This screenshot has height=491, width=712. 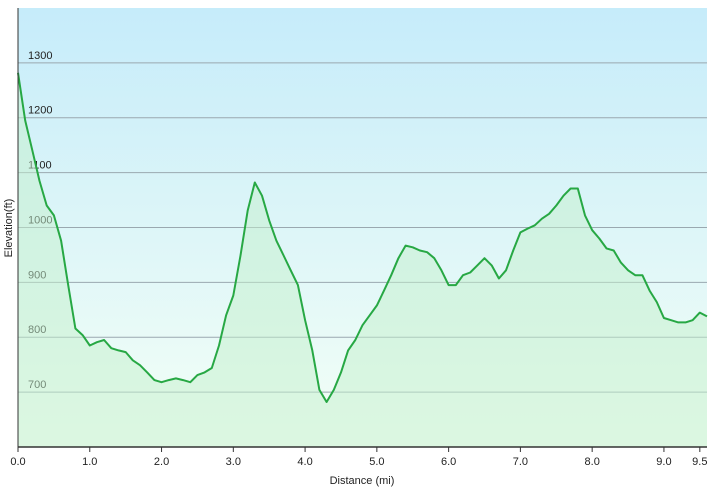 What do you see at coordinates (40, 111) in the screenshot?
I see `y-tick-label: 1200` at bounding box center [40, 111].